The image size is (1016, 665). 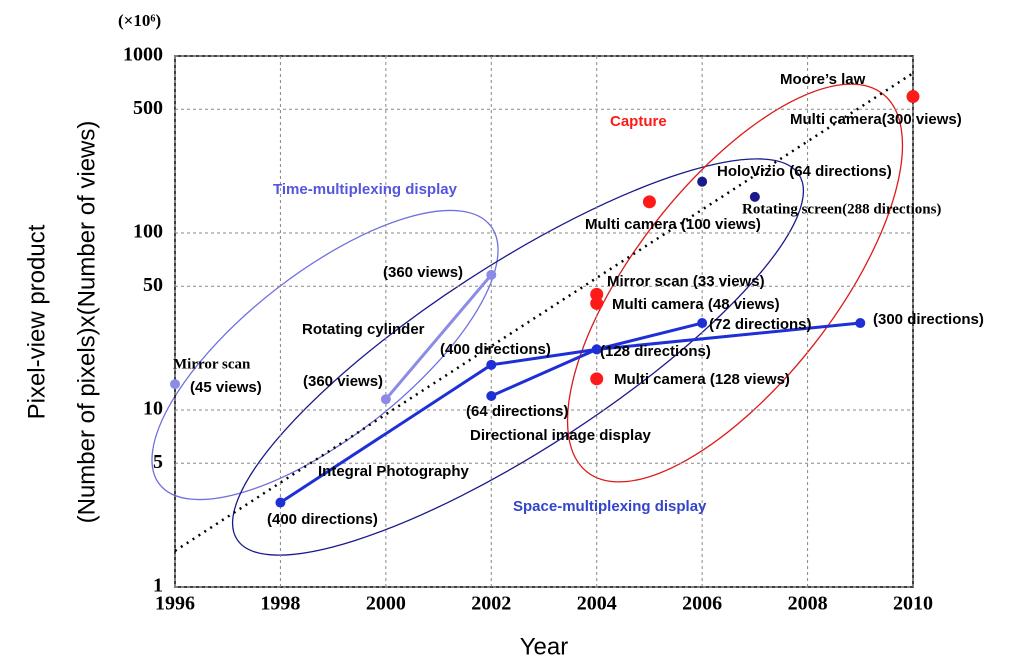 I want to click on x-tick-label: 2000, so click(x=386, y=604).